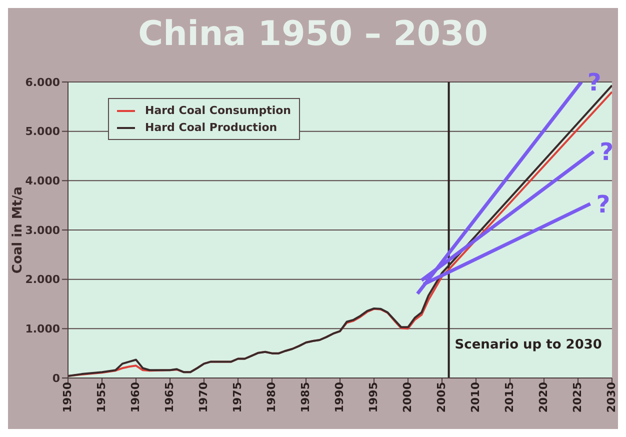 The width and height of the screenshot is (626, 437). Describe the element at coordinates (237, 397) in the screenshot. I see `x-tick-label: 1975` at that location.